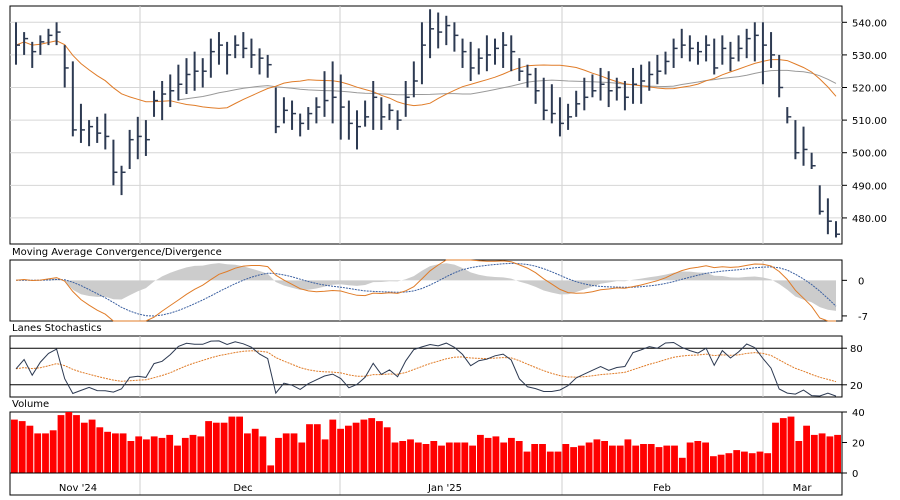 This screenshot has width=900, height=500. Describe the element at coordinates (858, 444) in the screenshot. I see `volume-tick-label: 20` at that location.